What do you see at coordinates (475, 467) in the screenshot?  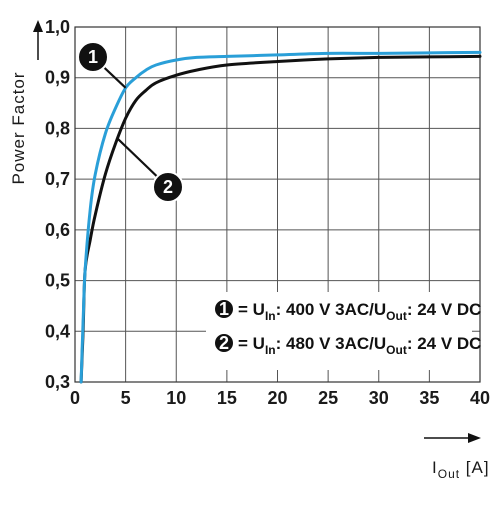 I see `x-axis-label-unit: [A]` at bounding box center [475, 467].